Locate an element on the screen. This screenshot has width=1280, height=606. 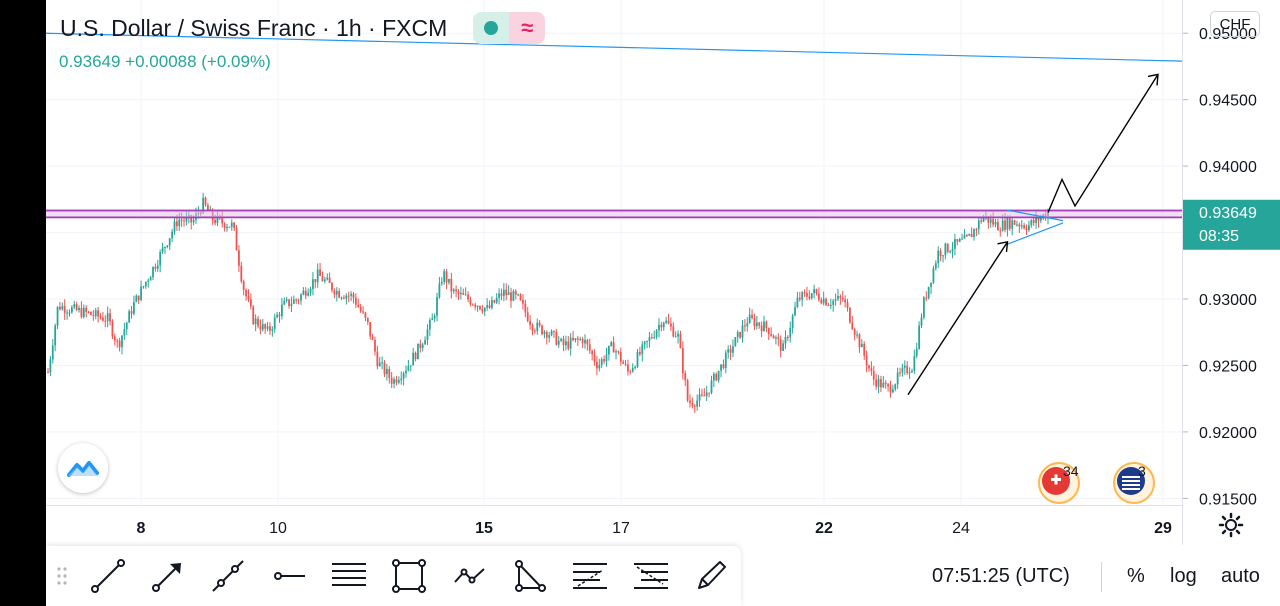
rectangle-icon is located at coordinates (409, 576).